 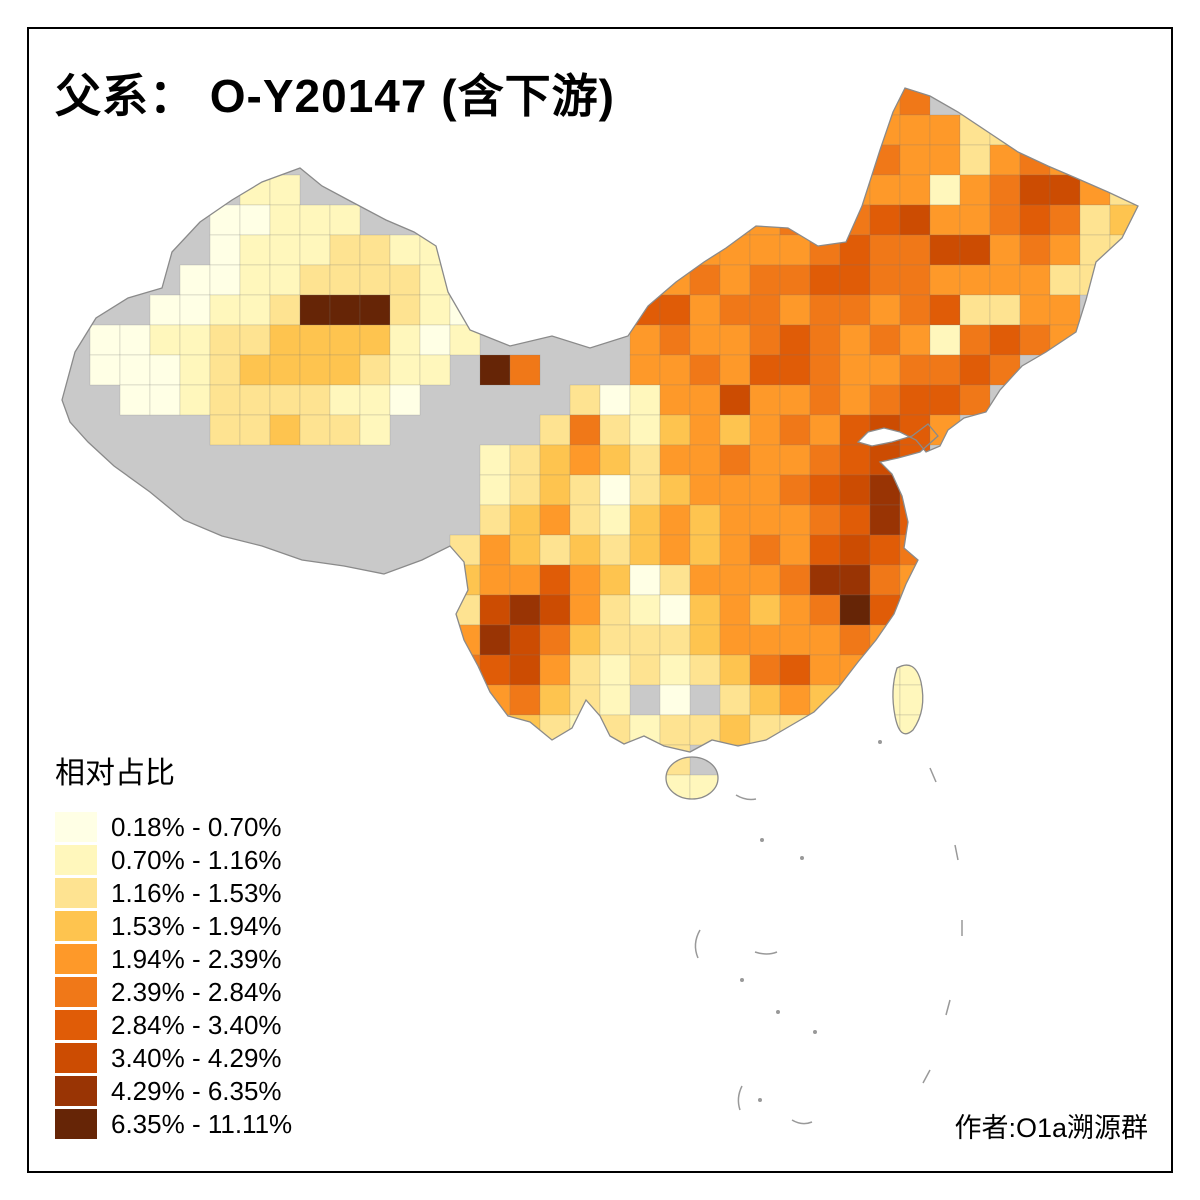 I want to click on legend-label: 1.16% - 1.53%, so click(x=196, y=892).